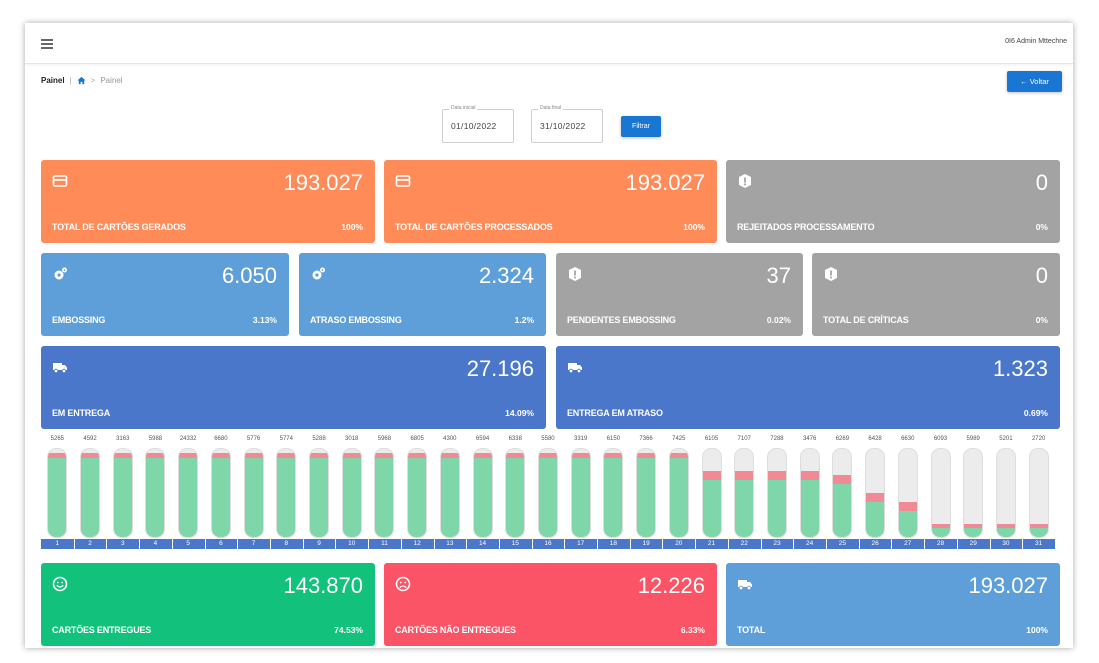 The height and width of the screenshot is (663, 1099). What do you see at coordinates (188, 543) in the screenshot?
I see `day-axis-label: 5` at bounding box center [188, 543].